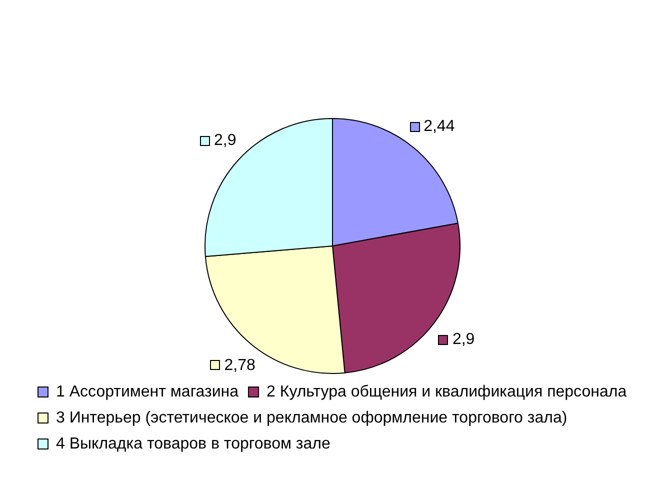 This screenshot has width=665, height=490. What do you see at coordinates (240, 365) in the screenshot?
I see `data-label: 2,78` at bounding box center [240, 365].